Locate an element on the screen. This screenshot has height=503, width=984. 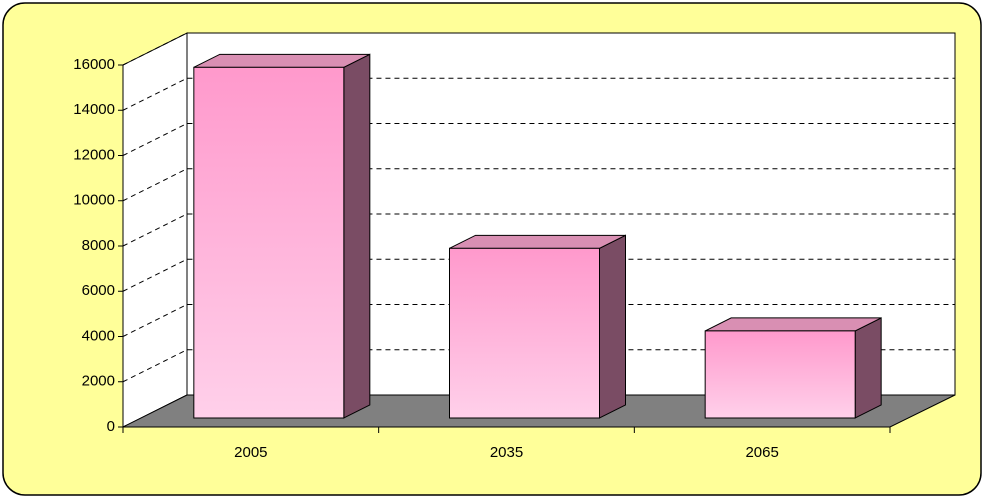
x-tick-label: 2065 is located at coordinates (761, 452).